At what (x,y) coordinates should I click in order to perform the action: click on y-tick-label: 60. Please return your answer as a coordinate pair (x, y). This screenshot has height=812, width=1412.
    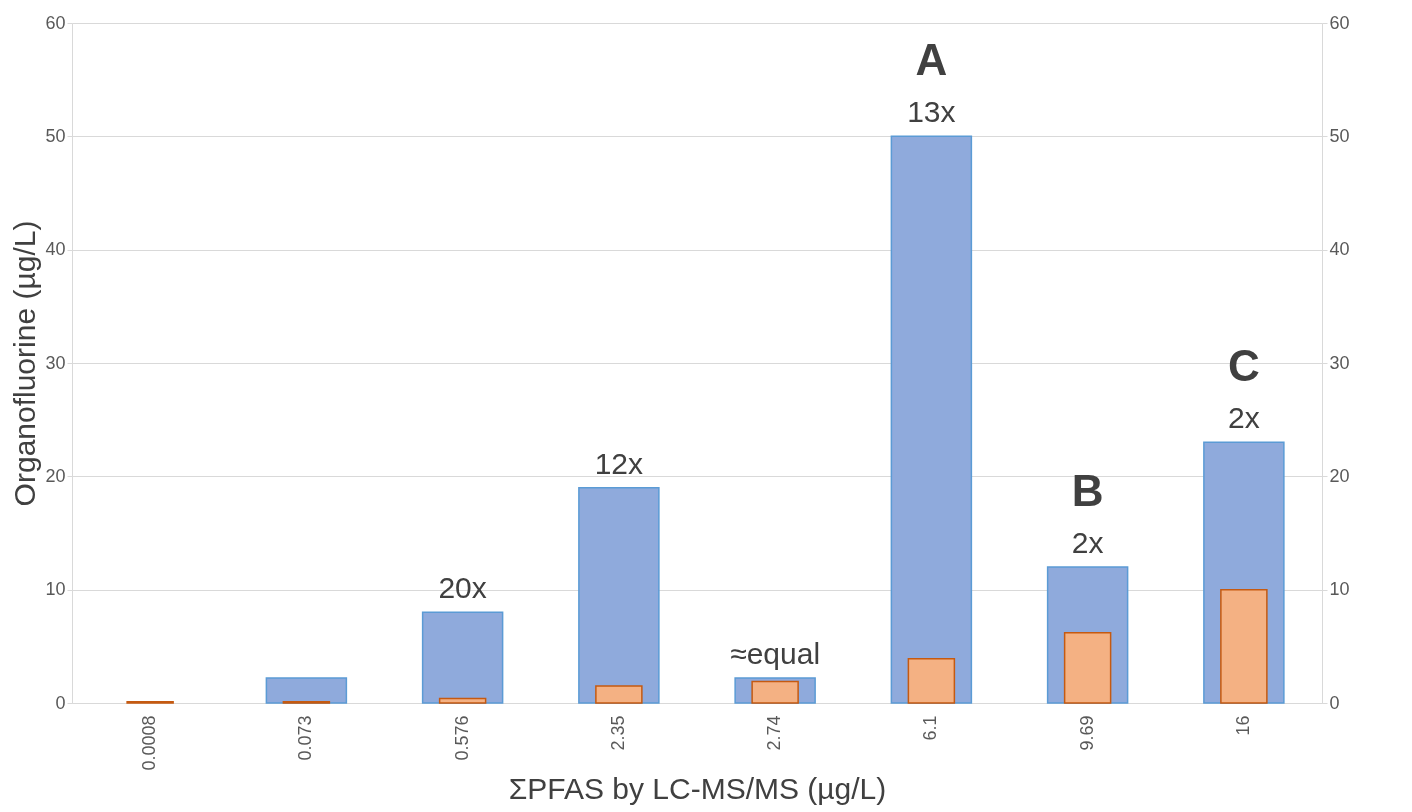
    Looking at the image, I should click on (55, 22).